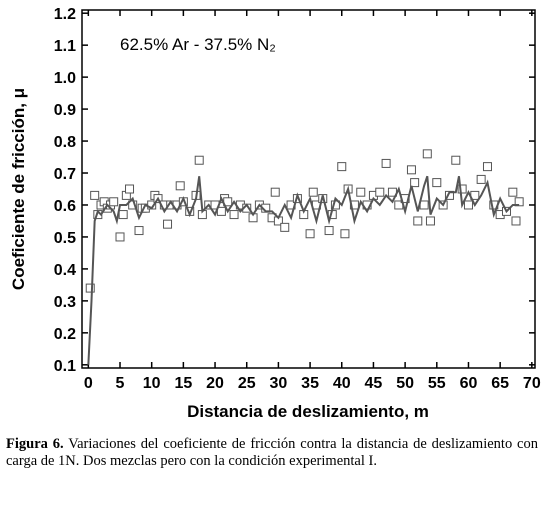  I want to click on y-tick-label: 1.1, so click(65, 46).